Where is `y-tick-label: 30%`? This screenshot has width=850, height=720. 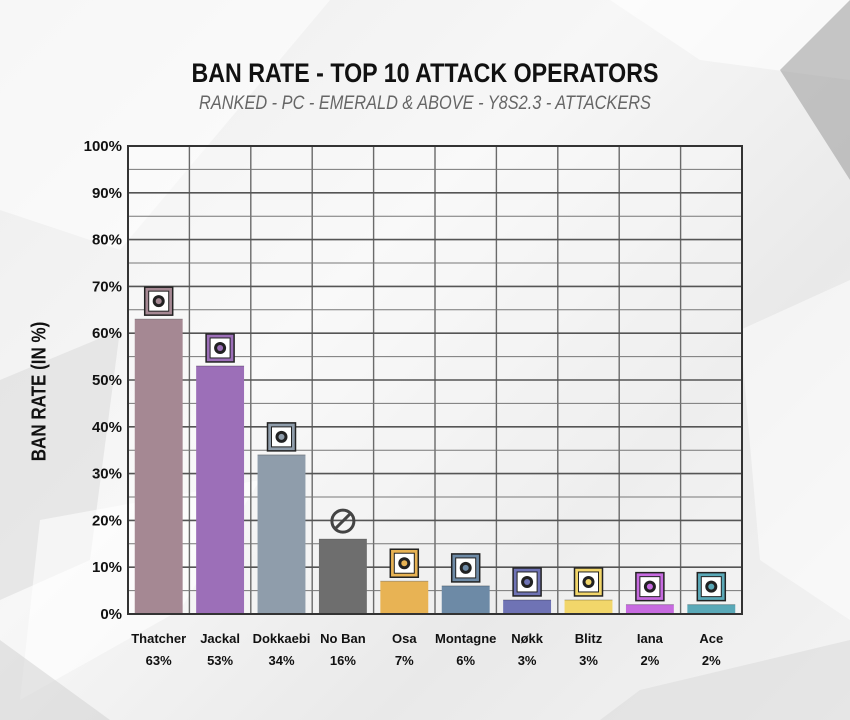 y-tick-label: 30% is located at coordinates (107, 474).